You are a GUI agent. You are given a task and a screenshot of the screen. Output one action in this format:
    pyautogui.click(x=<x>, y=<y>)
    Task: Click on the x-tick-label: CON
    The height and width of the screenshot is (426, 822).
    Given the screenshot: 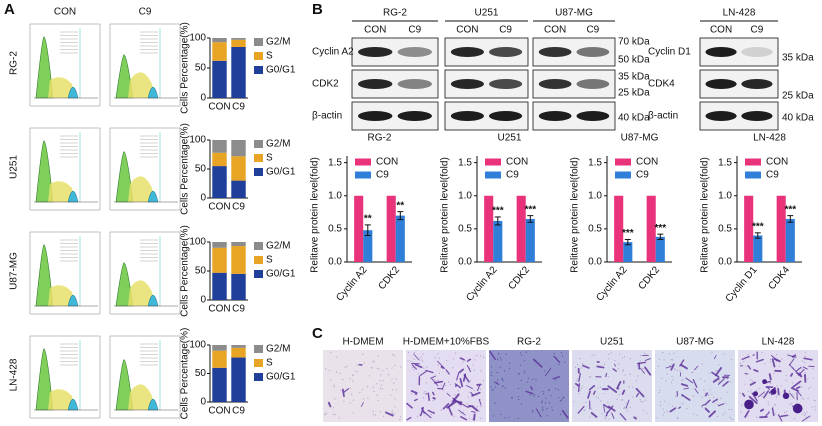 What is the action you would take?
    pyautogui.click(x=219, y=309)
    